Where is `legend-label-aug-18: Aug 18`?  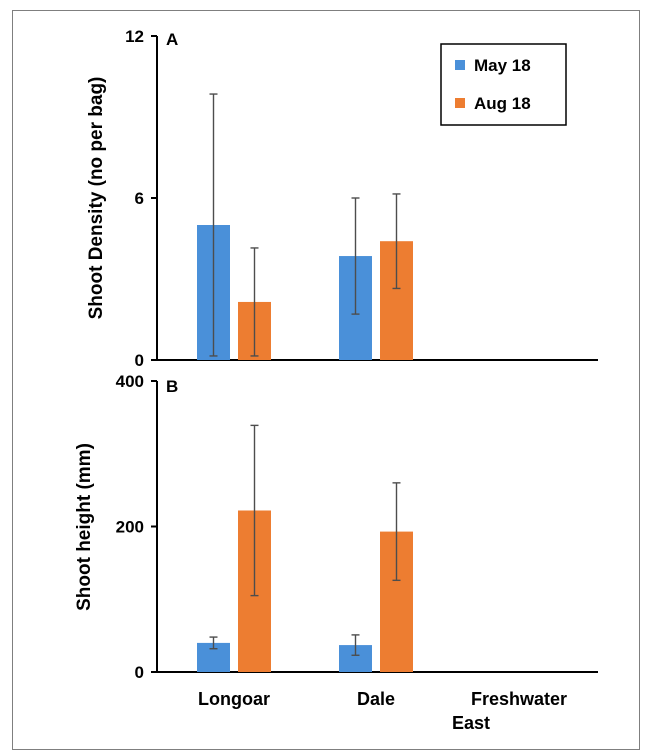
legend-label-aug-18: Aug 18 is located at coordinates (502, 103).